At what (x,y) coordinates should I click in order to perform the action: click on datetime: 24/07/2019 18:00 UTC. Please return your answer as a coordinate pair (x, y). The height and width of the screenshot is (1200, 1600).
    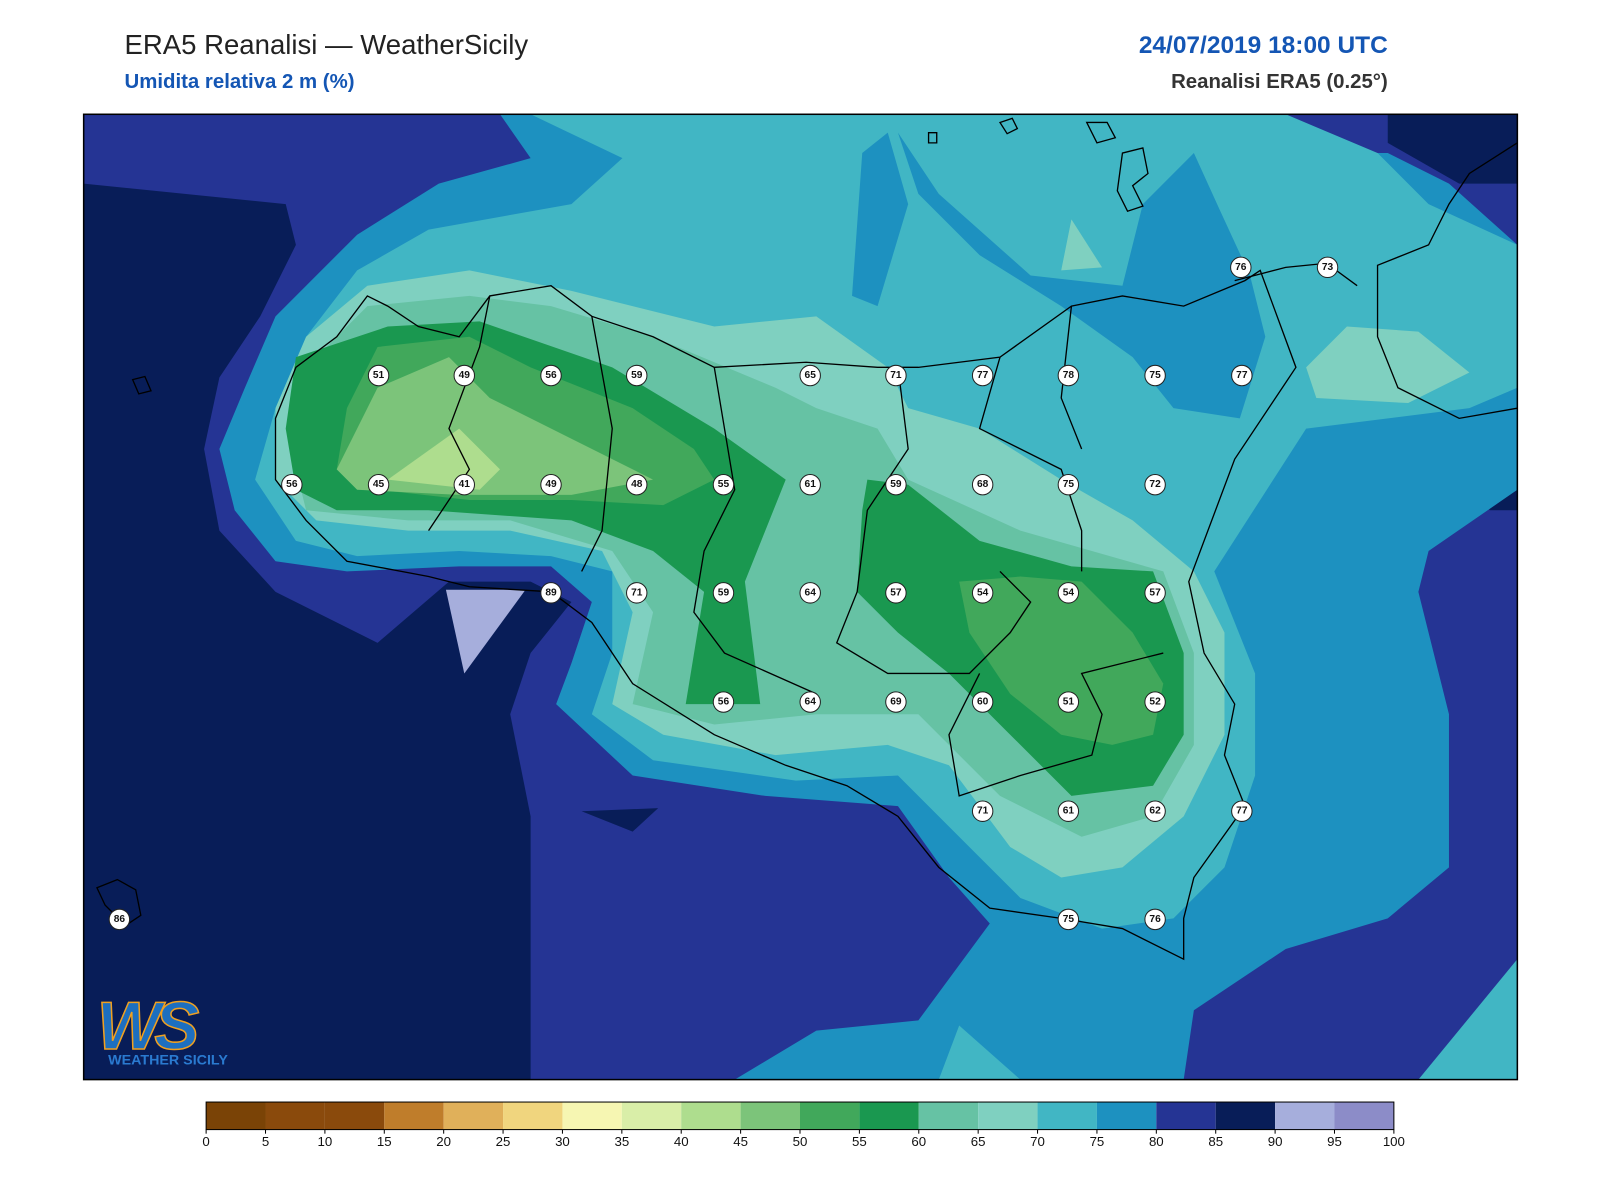
    Looking at the image, I should click on (1263, 45).